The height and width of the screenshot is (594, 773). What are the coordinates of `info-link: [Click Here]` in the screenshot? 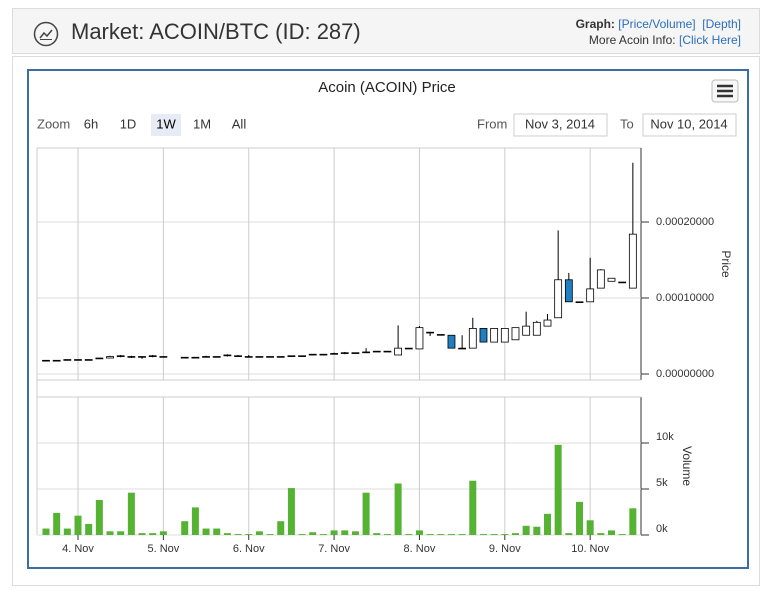 It's located at (709, 40).